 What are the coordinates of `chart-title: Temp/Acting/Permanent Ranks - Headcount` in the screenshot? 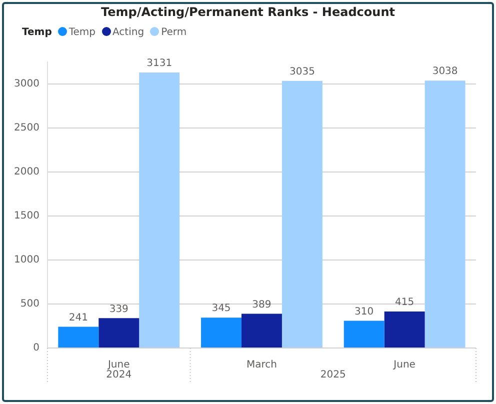 It's located at (248, 12).